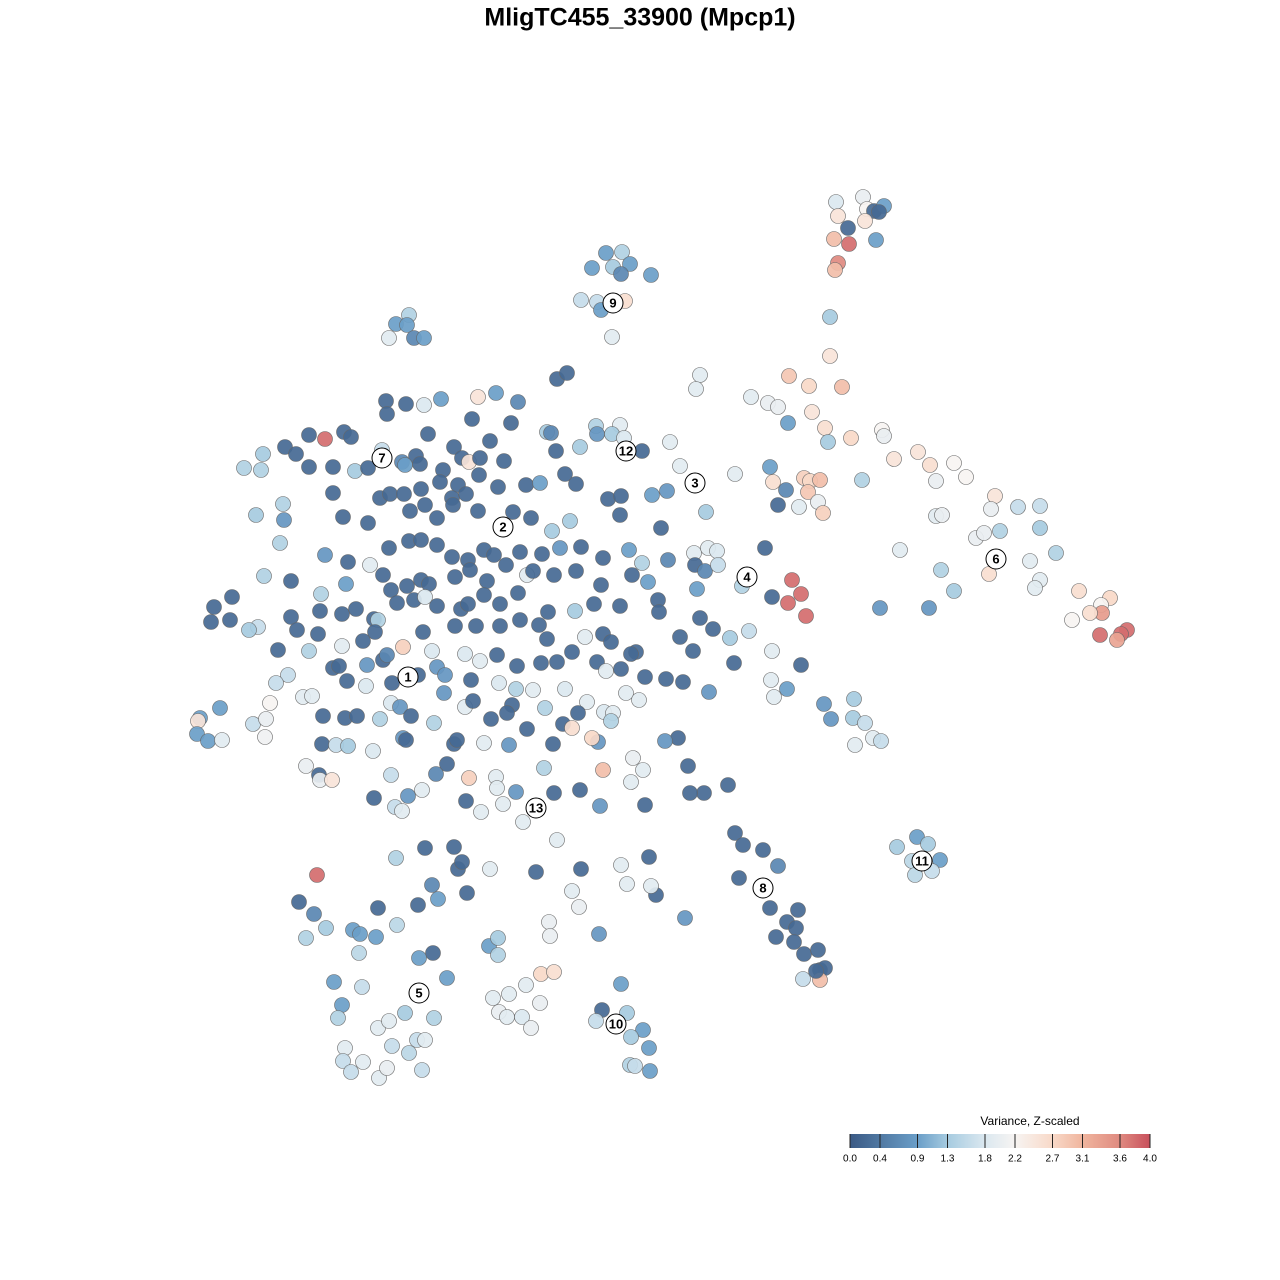  Describe the element at coordinates (408, 677) in the screenshot. I see `cluster-badge` at that location.